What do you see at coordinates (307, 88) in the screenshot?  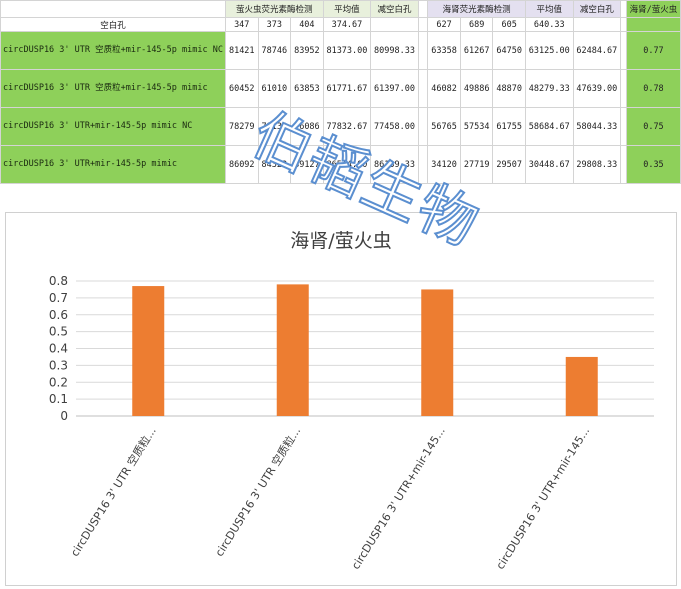 I see `firefly-value: 63853` at bounding box center [307, 88].